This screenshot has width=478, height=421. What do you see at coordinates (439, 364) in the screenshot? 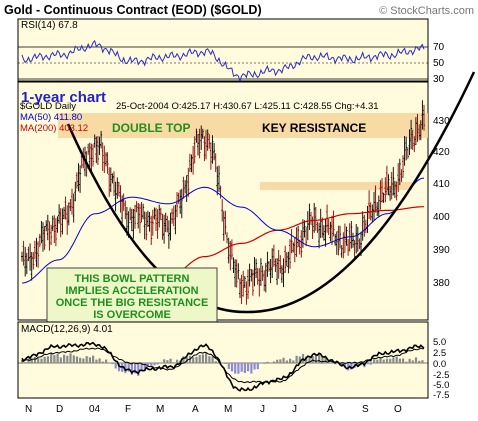
I see `macd-tick-0: 0.0` at bounding box center [439, 364].